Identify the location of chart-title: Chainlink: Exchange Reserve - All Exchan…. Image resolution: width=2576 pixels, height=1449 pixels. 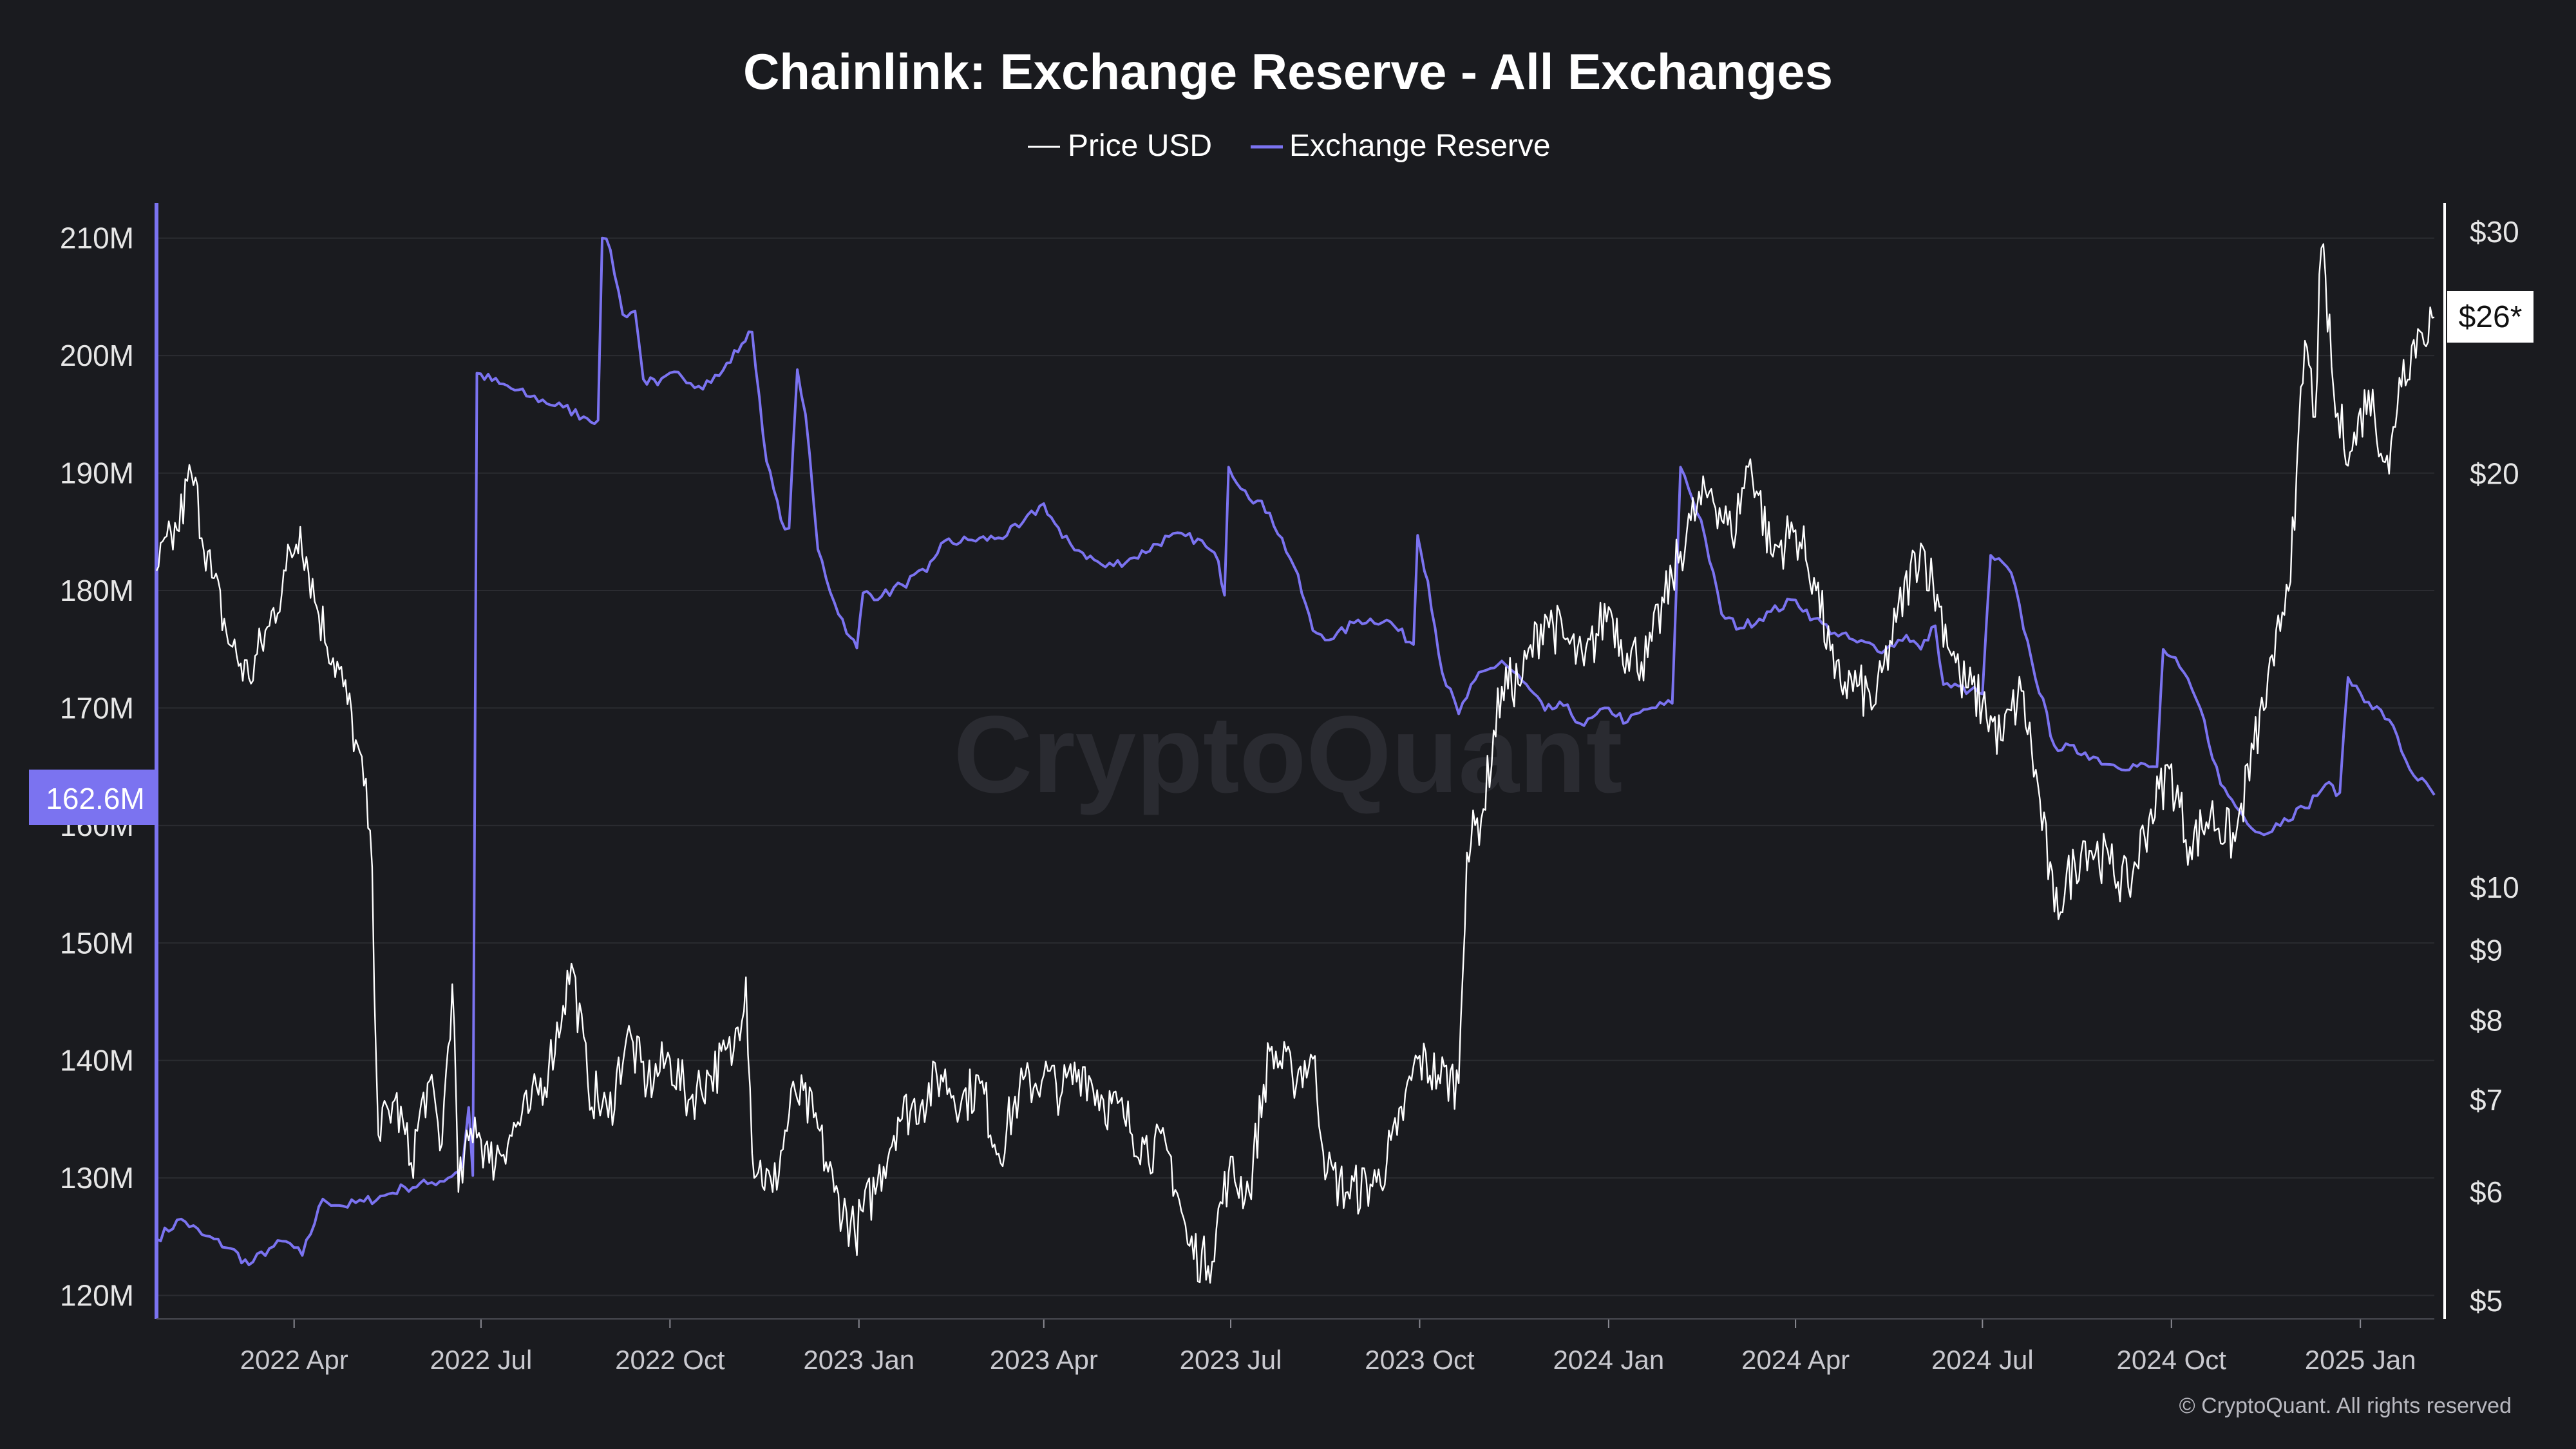
(1288, 71).